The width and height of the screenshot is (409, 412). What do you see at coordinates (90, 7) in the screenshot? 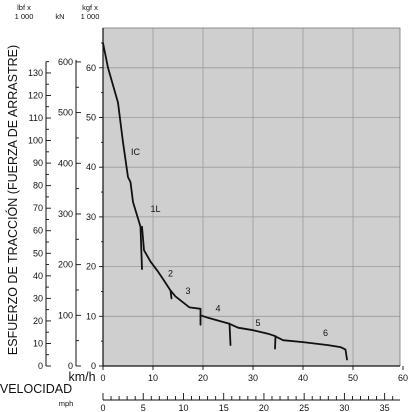
I see `unit-kgf: kgf x` at bounding box center [90, 7].